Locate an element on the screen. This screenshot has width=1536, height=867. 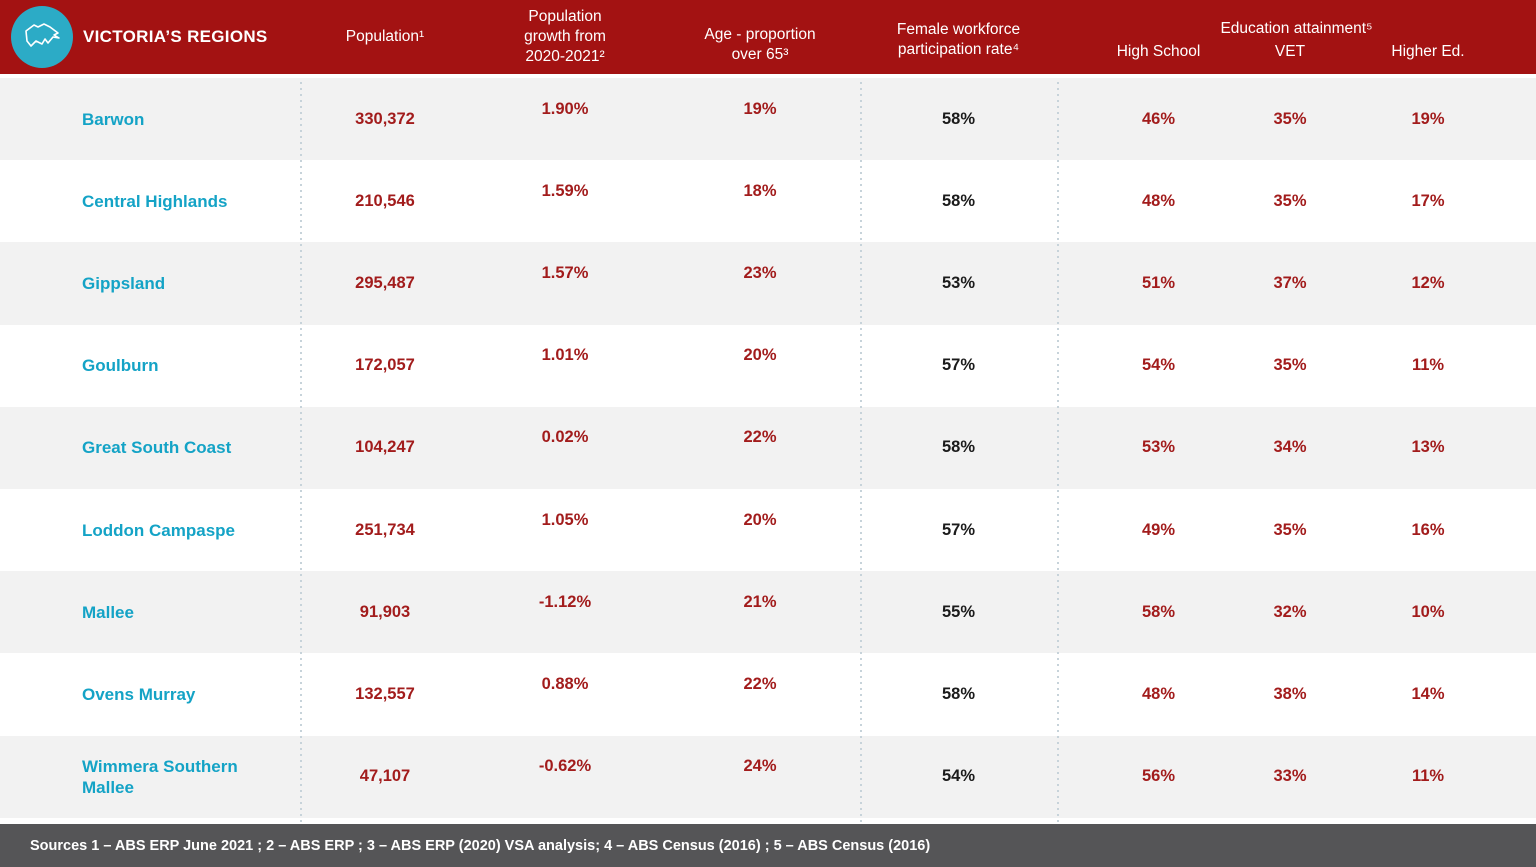
growth-value: 1.05% is located at coordinates (565, 519).